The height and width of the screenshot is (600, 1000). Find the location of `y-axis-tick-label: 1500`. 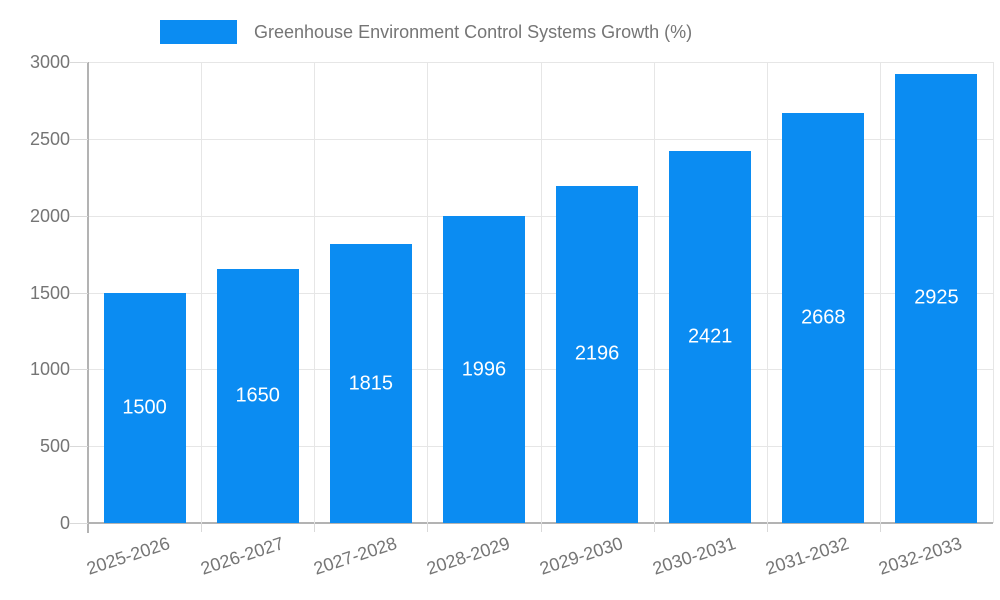

y-axis-tick-label: 1500 is located at coordinates (49, 292).